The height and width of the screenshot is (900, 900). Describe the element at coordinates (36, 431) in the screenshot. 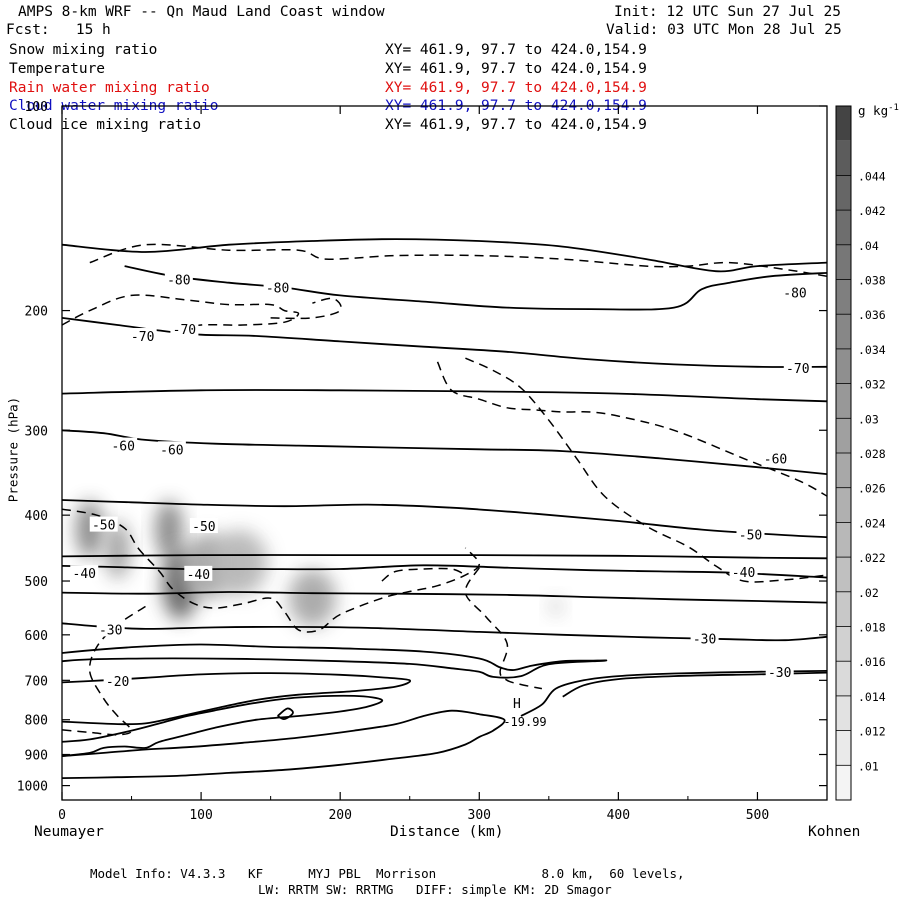

I see `y-tick-label: 300` at that location.